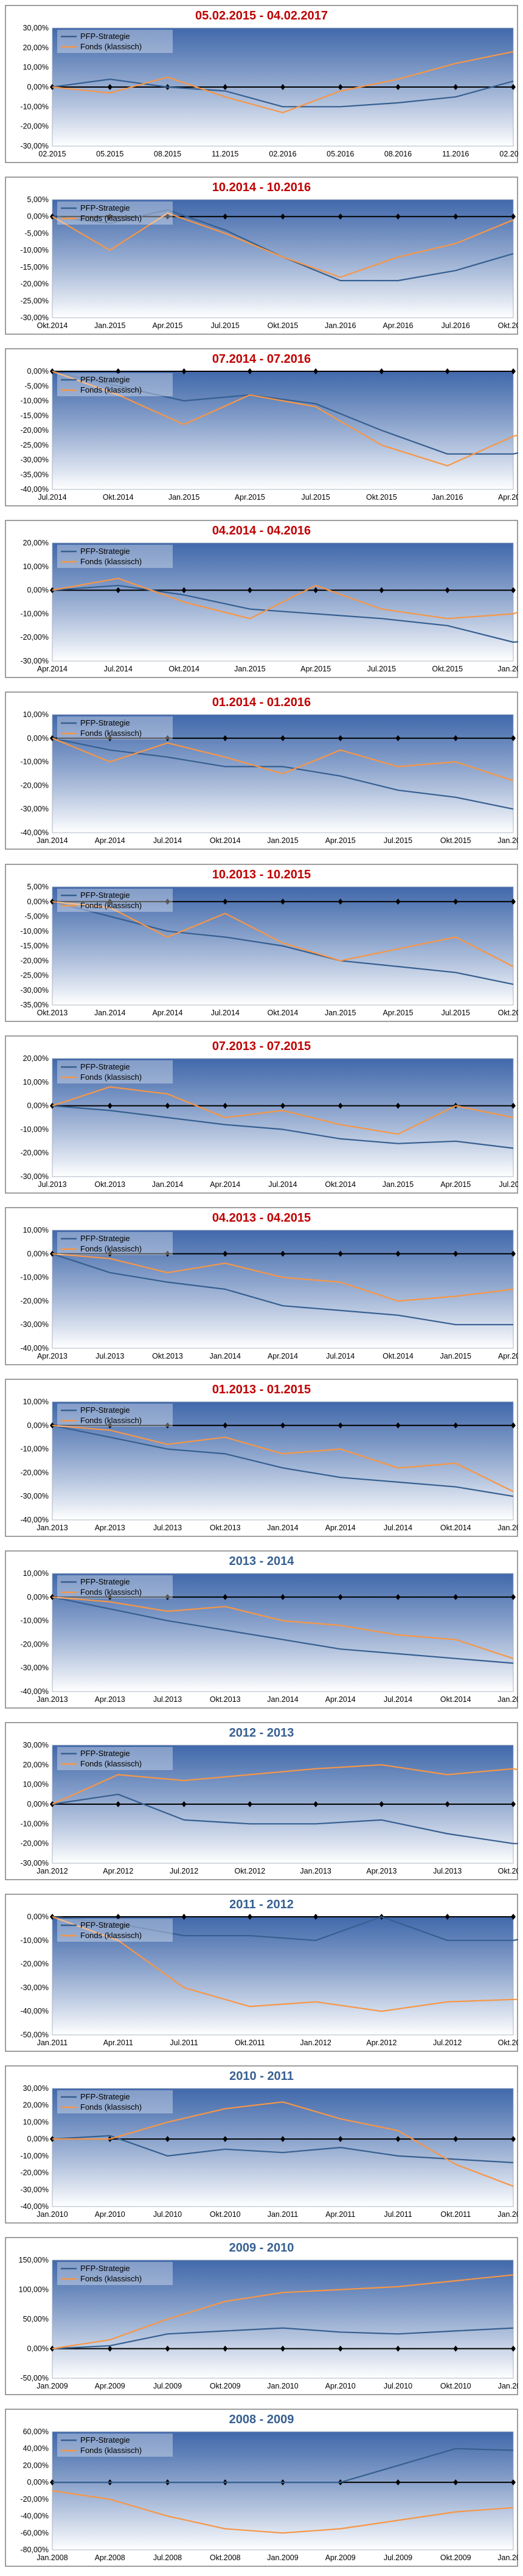 This screenshot has height=2576, width=523. What do you see at coordinates (35, 1824) in the screenshot?
I see `y-tick-label: -10,00%` at bounding box center [35, 1824].